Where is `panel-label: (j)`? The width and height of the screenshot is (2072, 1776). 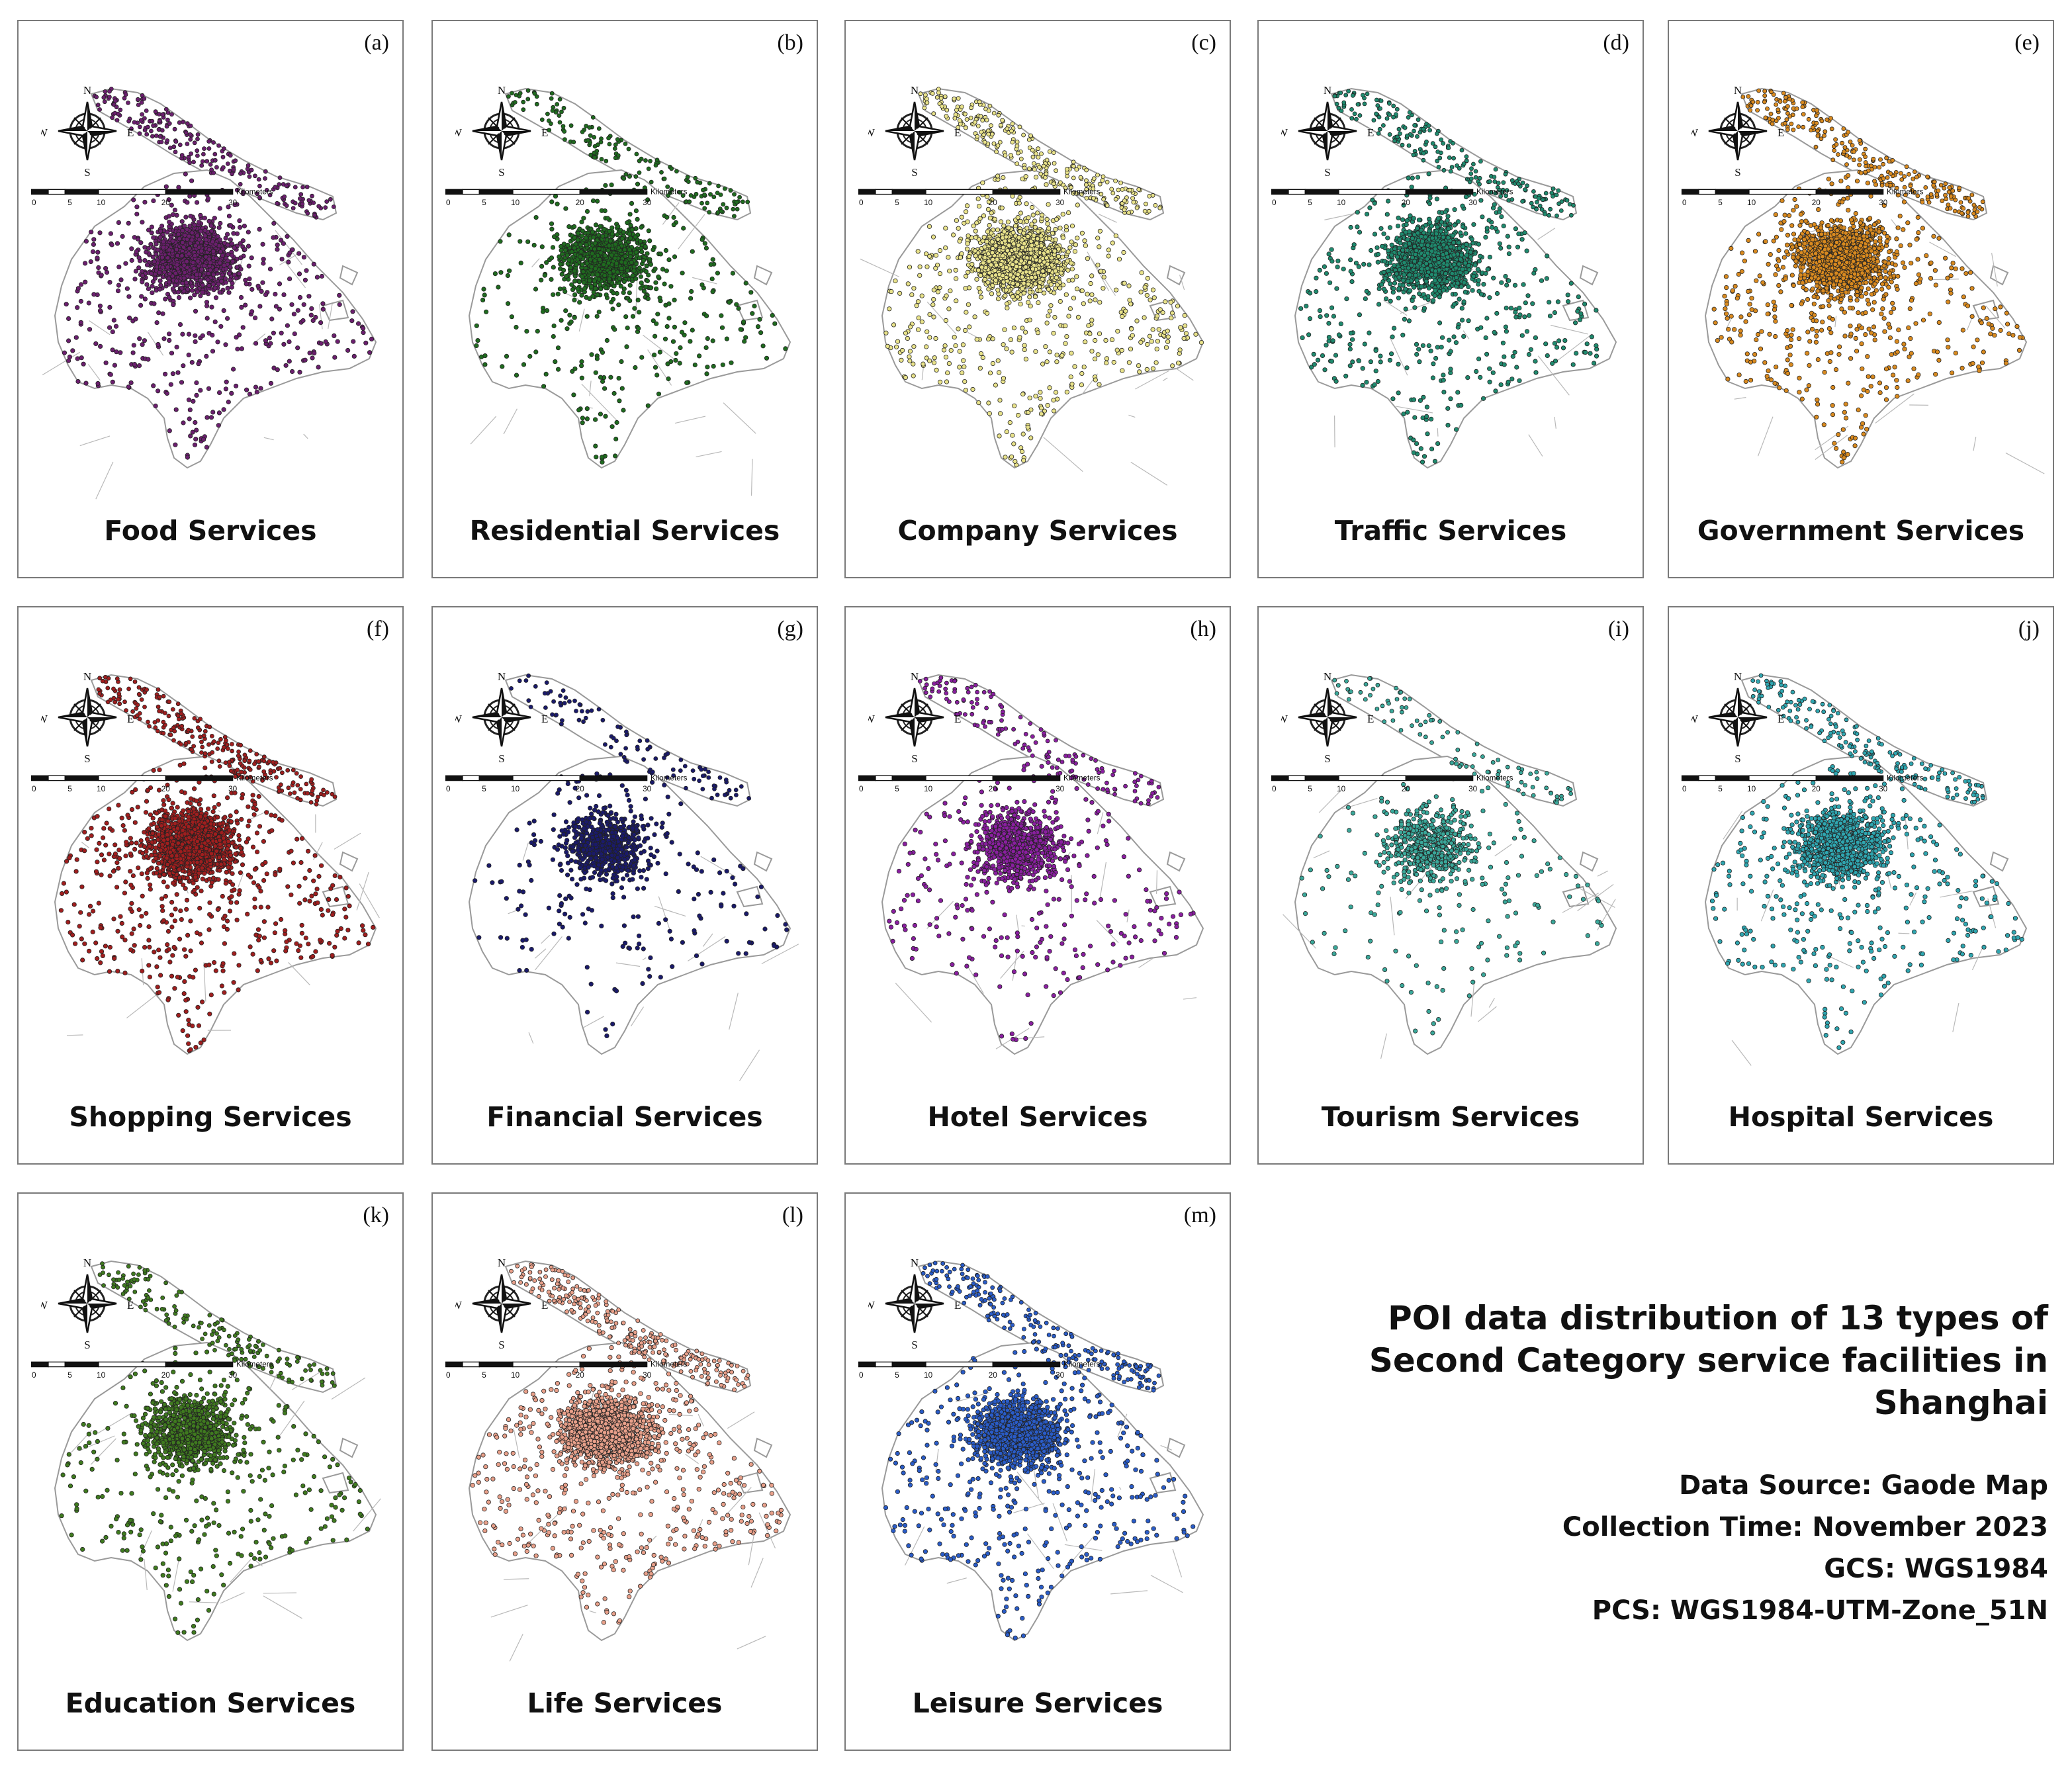
panel-label: (j) is located at coordinates (2029, 629).